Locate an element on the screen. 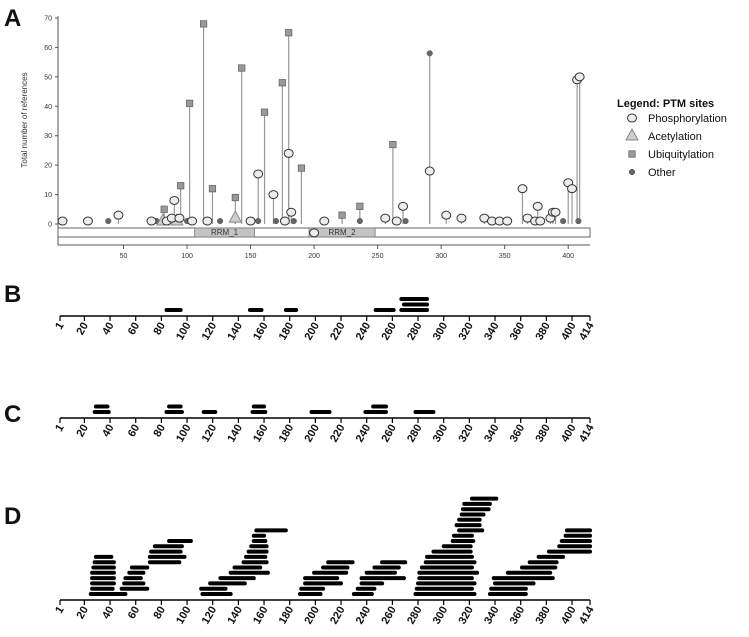 Image resolution: width=749 pixels, height=637 pixels. x-tick-label: 160 is located at coordinates (261, 434).